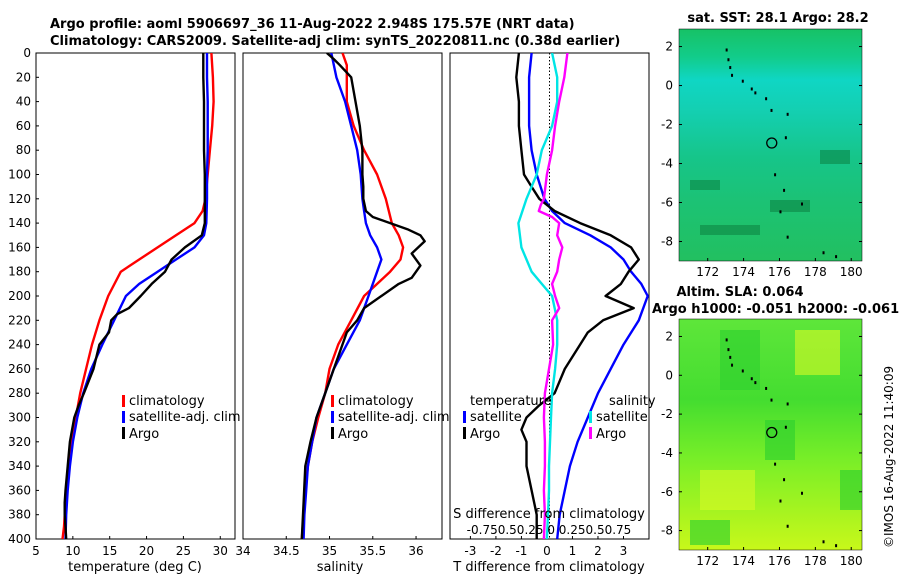  What do you see at coordinates (772, 432) in the screenshot?
I see `argo-location-marker` at bounding box center [772, 432].